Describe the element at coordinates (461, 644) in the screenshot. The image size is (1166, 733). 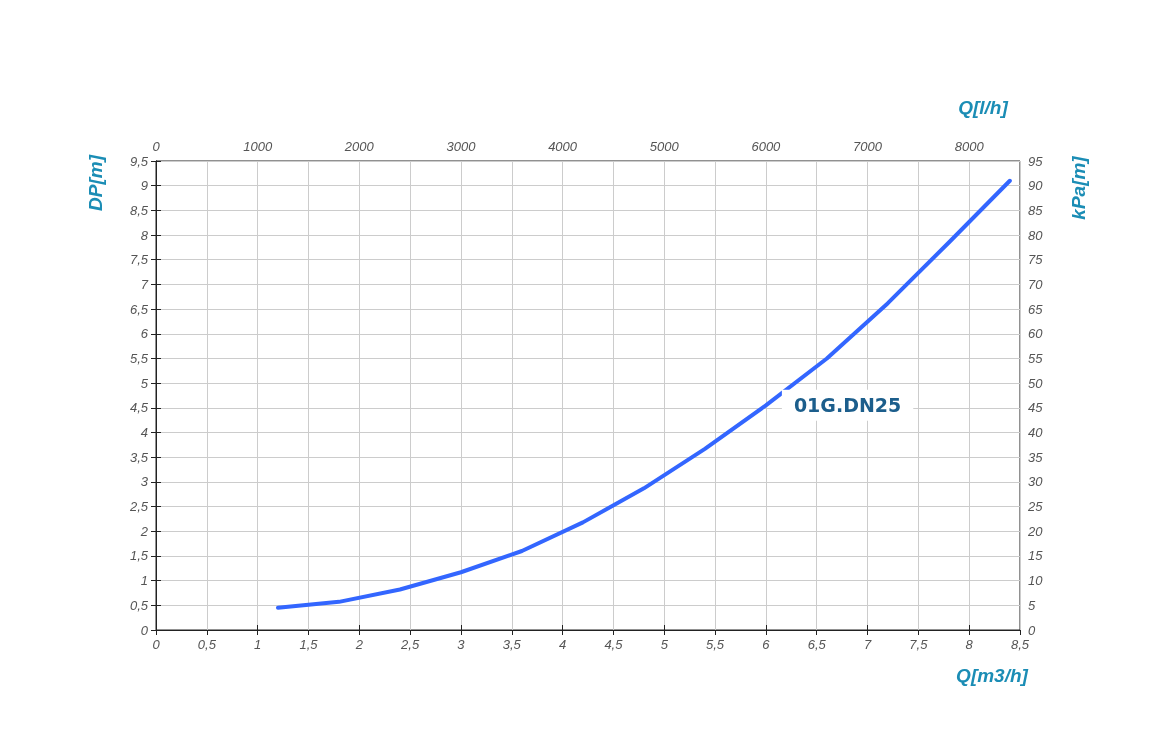
I see `x-tick-label: 3` at that location.